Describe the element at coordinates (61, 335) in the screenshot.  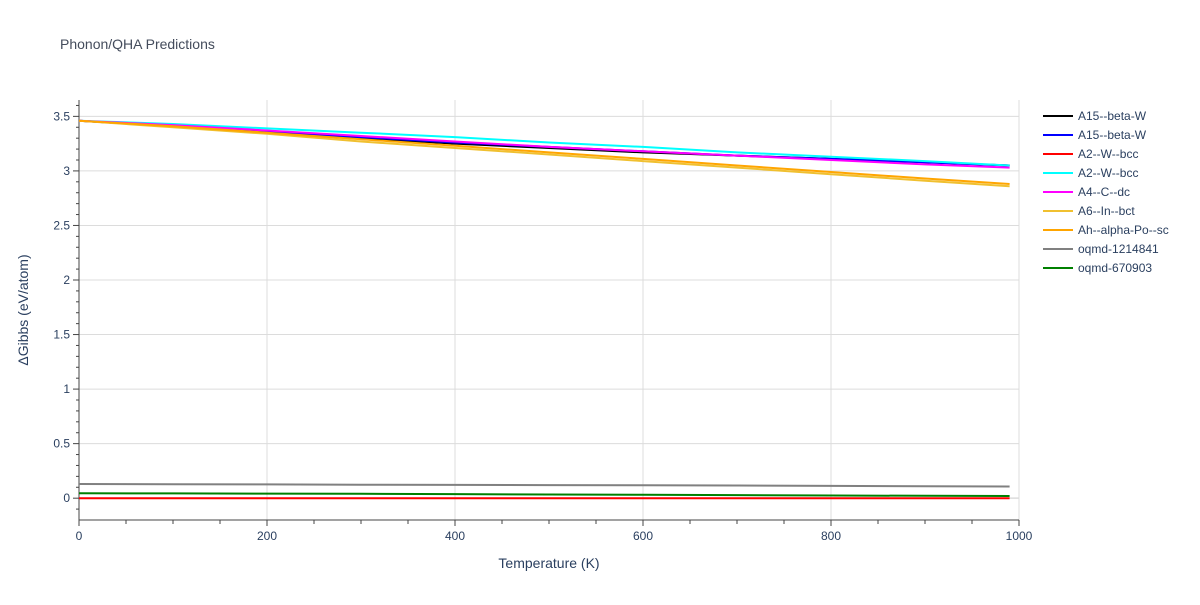
I see `y-tick-label: 1.5` at that location.